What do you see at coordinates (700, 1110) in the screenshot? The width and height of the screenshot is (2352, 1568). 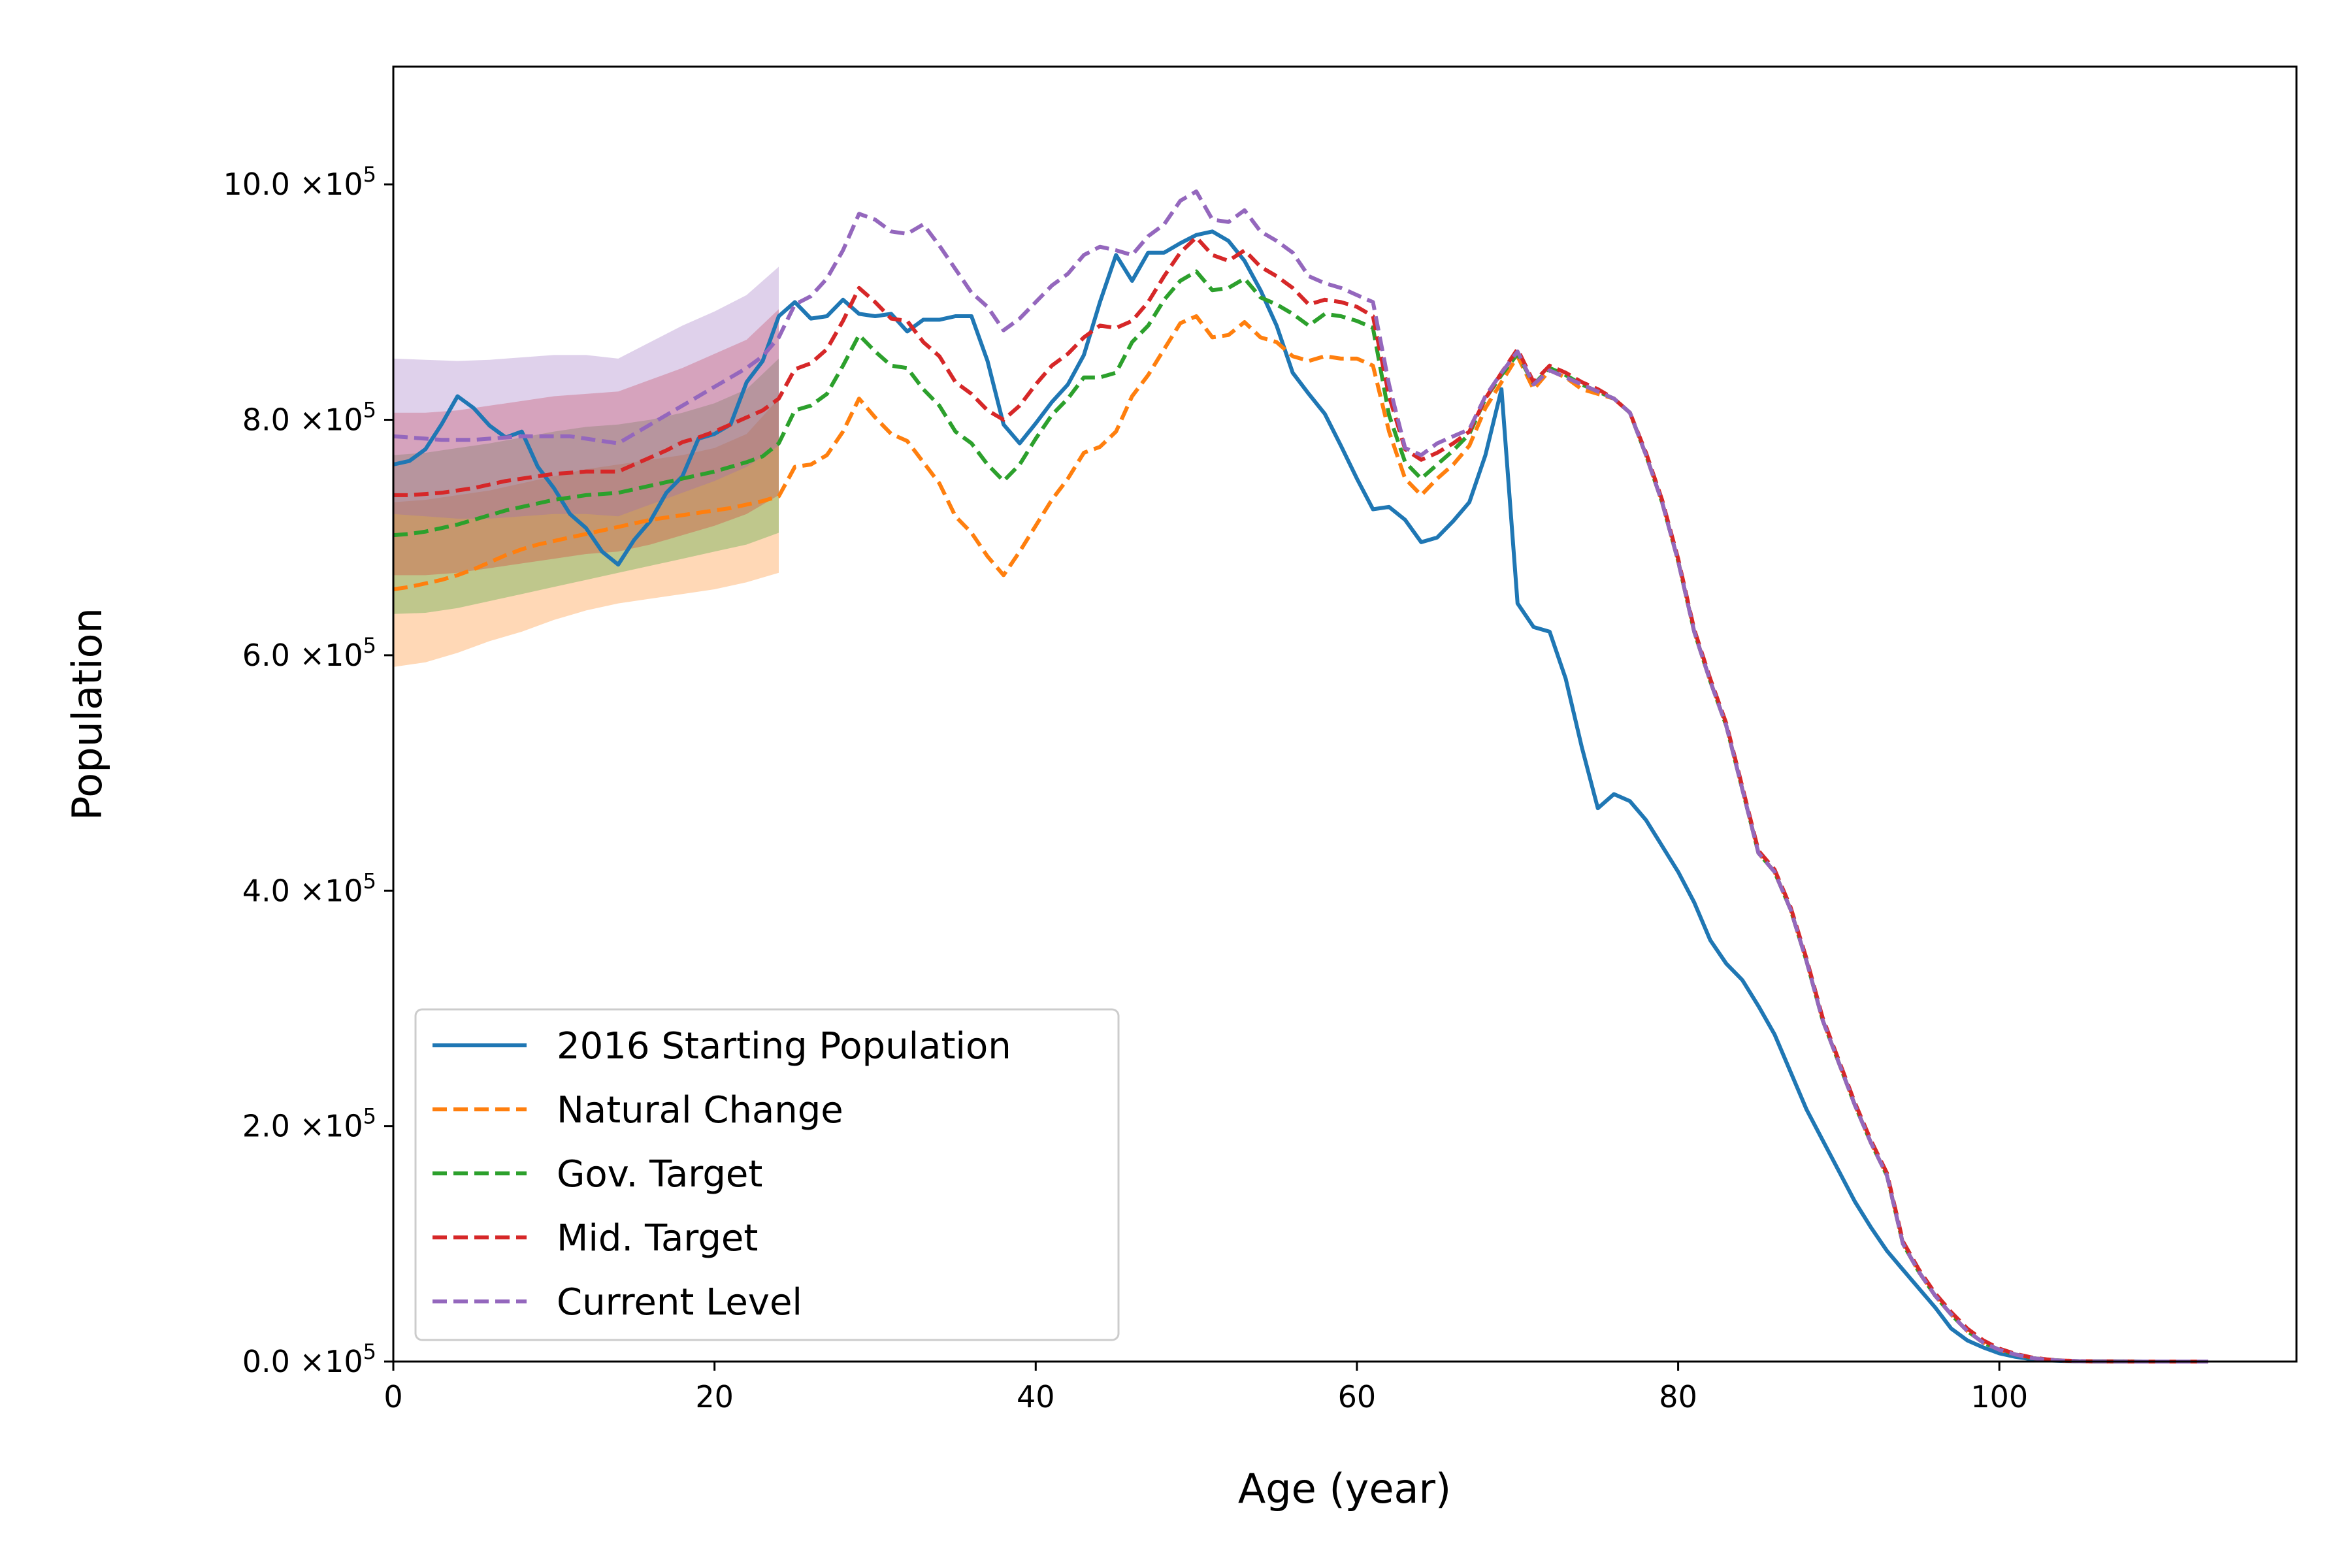 I see `legend-label-2: Natural Change` at bounding box center [700, 1110].